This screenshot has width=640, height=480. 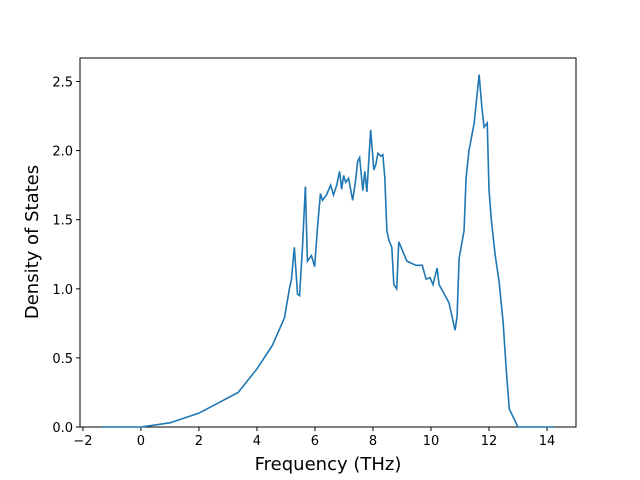 I want to click on y-tick-label: 0.0, so click(x=62, y=428).